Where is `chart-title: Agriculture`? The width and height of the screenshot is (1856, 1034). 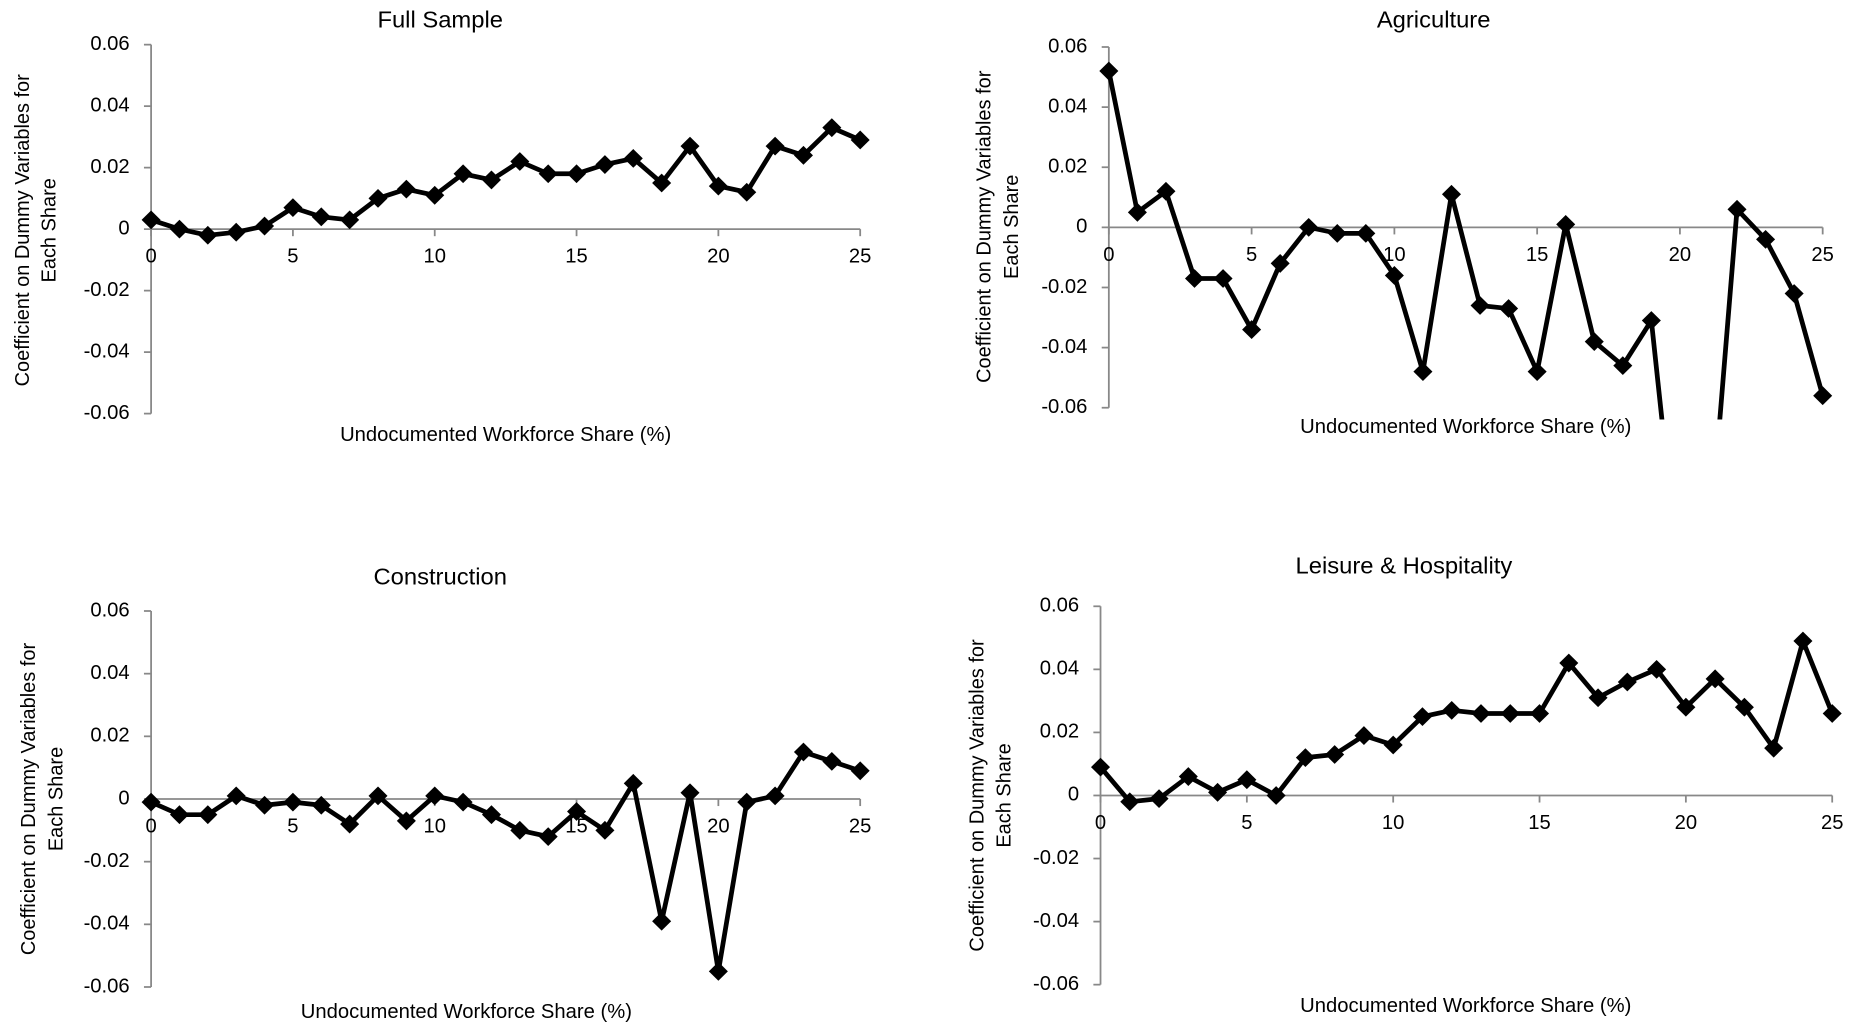
chart-title: Agriculture is located at coordinates (1434, 20).